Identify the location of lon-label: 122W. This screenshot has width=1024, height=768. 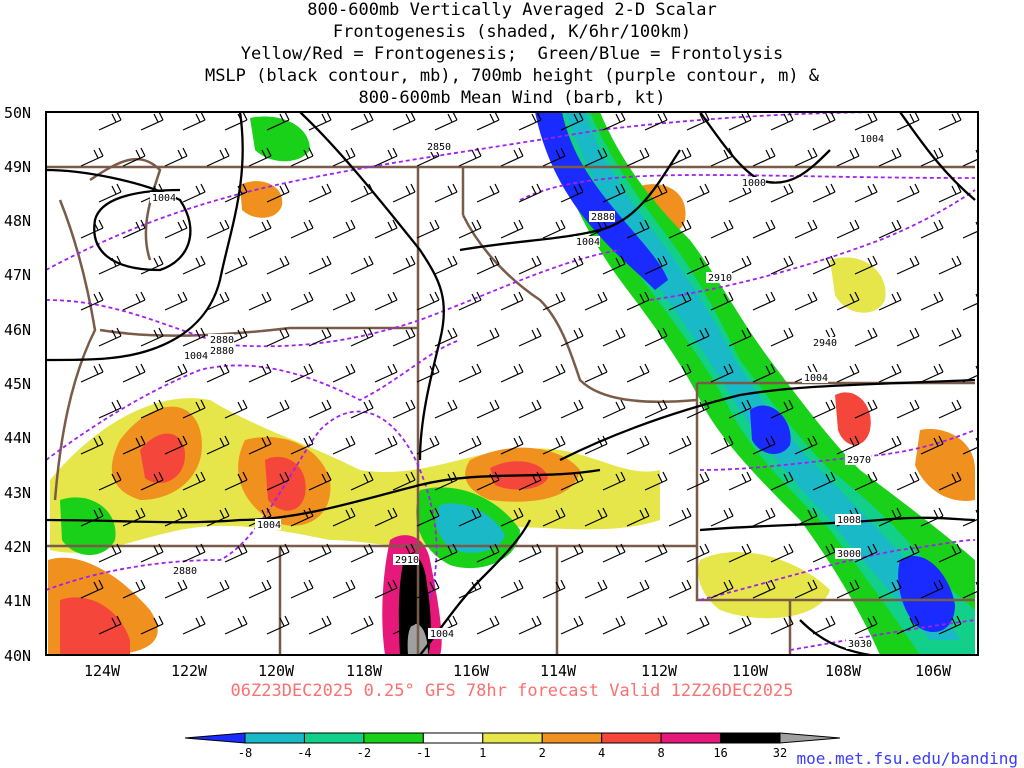
(189, 671).